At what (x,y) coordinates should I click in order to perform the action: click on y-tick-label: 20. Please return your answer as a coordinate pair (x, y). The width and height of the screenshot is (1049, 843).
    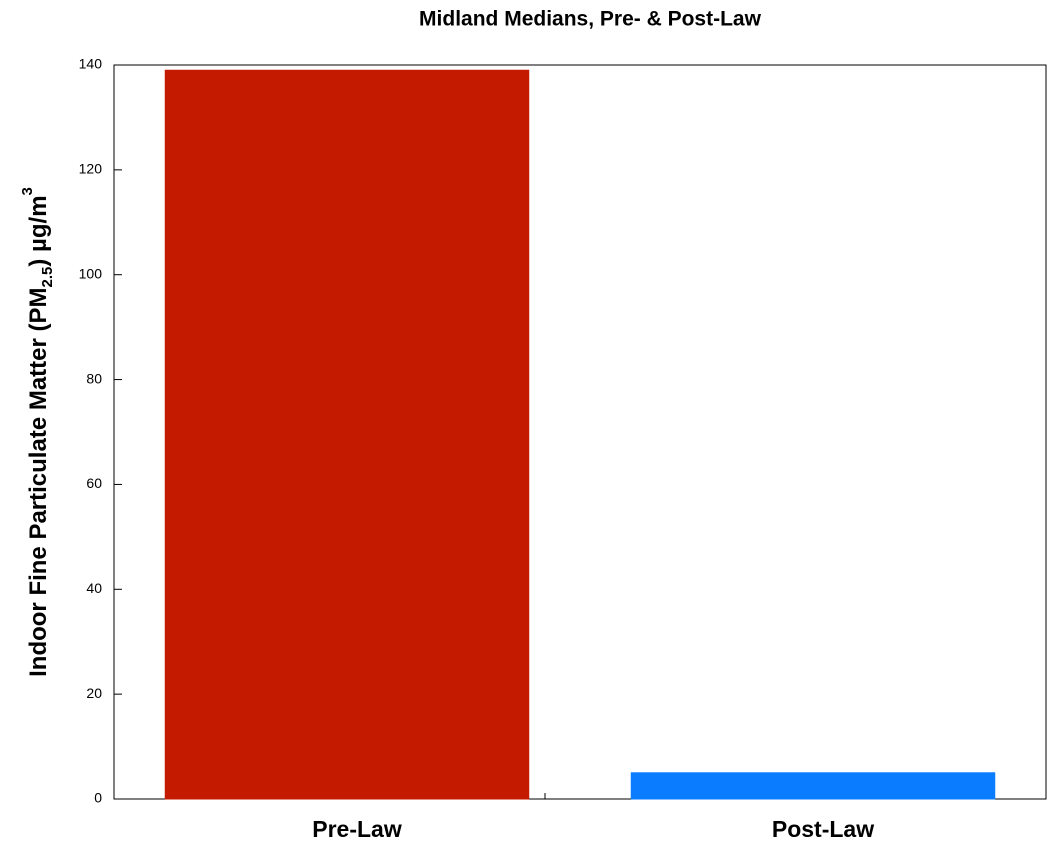
    Looking at the image, I should click on (94, 693).